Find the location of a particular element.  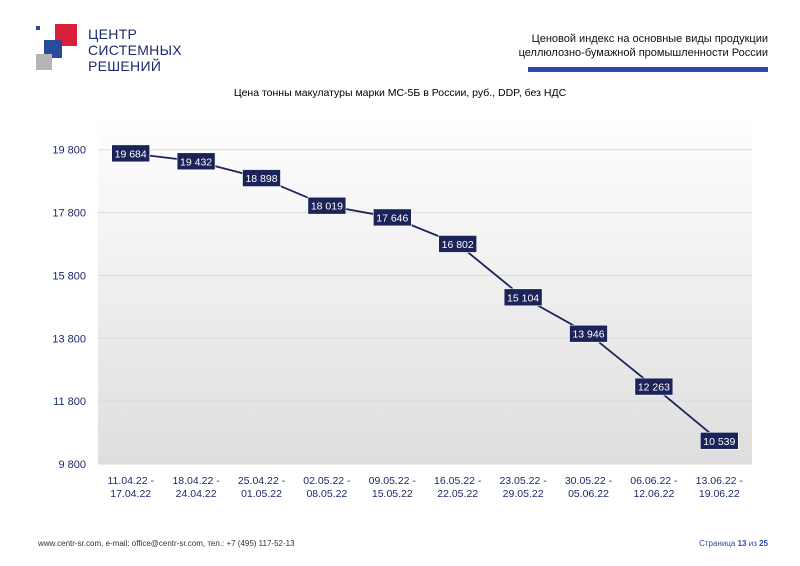

x-tick-label: 16.05.22 -22.05.22 is located at coordinates (458, 487).